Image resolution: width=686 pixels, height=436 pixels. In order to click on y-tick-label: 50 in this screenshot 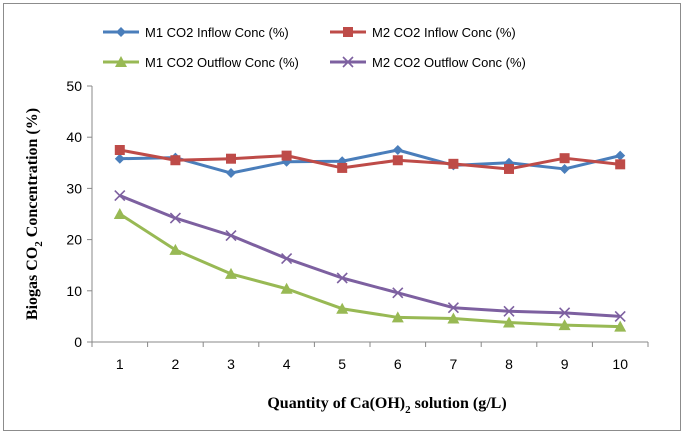, I will do `click(74, 86)`.